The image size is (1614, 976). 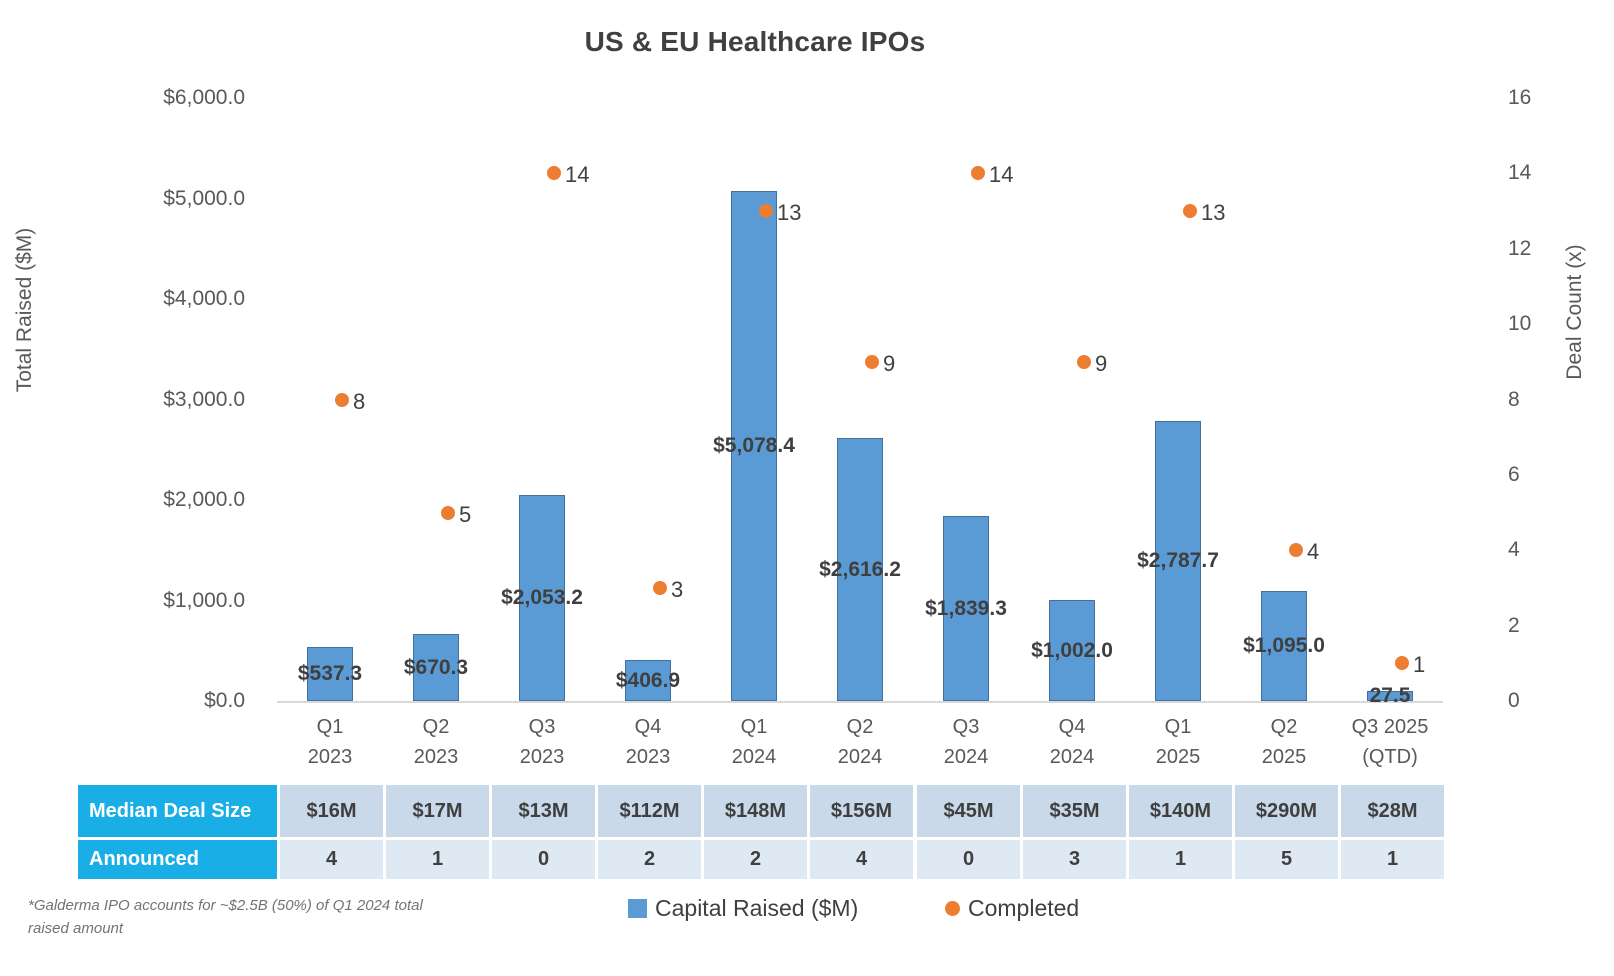 I want to click on bar-value-label: $1,095.0, so click(x=1284, y=645).